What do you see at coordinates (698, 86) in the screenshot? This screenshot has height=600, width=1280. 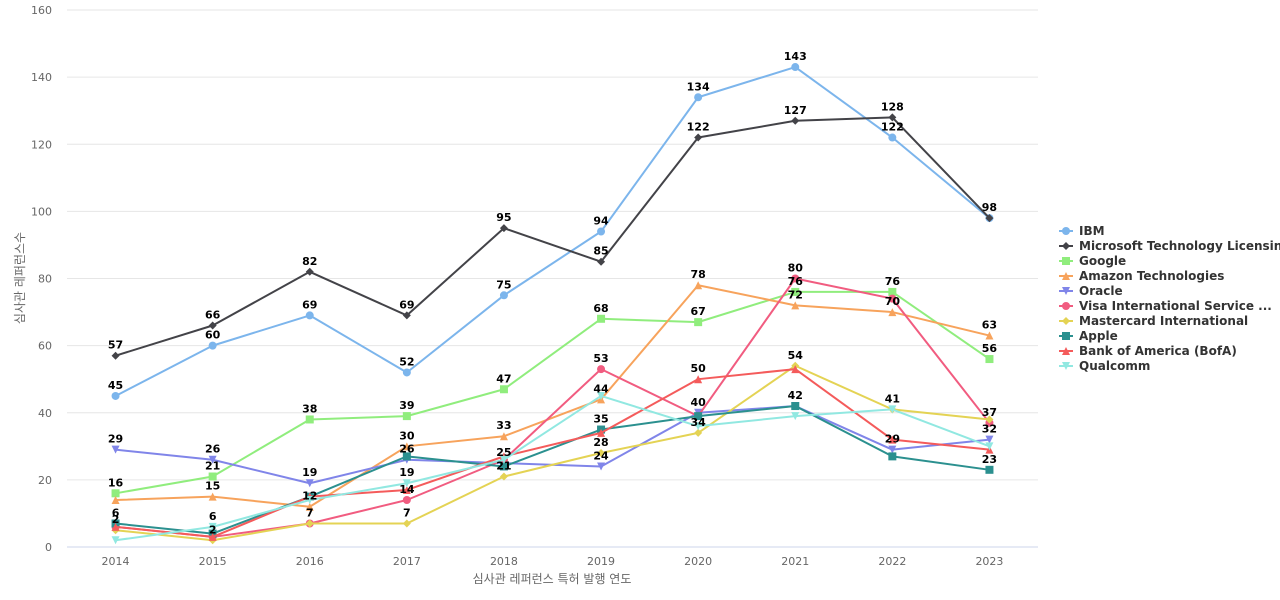 I see `data-label: 134` at bounding box center [698, 86].